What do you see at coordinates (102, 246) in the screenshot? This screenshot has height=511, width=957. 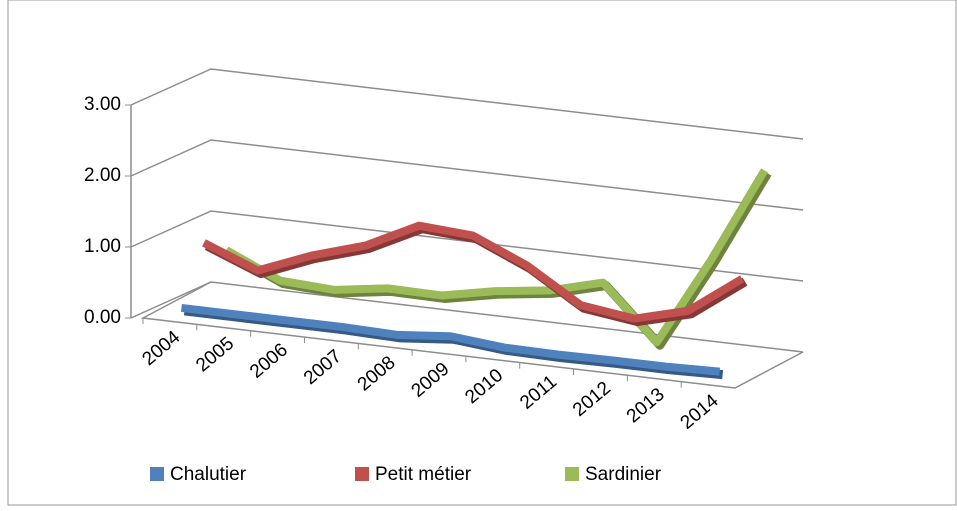 I see `y-tick-label: 1.00` at bounding box center [102, 246].